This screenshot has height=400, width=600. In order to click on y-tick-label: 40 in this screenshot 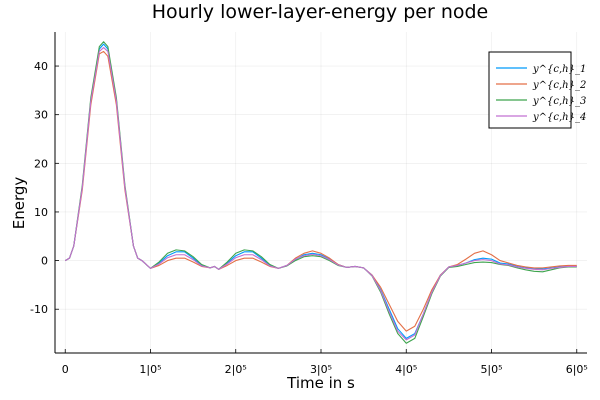, I will do `click(41, 66)`.